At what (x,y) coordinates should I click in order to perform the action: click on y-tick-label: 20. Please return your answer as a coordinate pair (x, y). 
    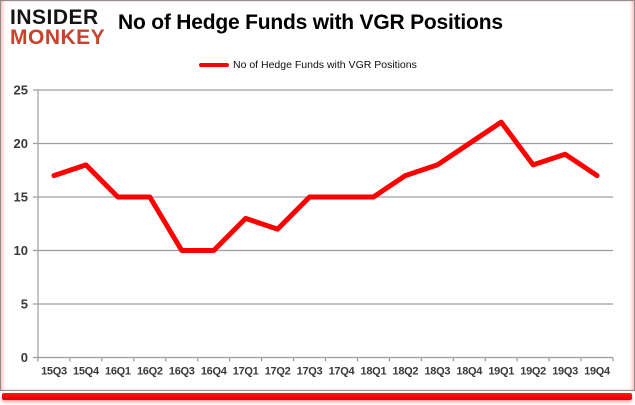
    Looking at the image, I should click on (21, 143).